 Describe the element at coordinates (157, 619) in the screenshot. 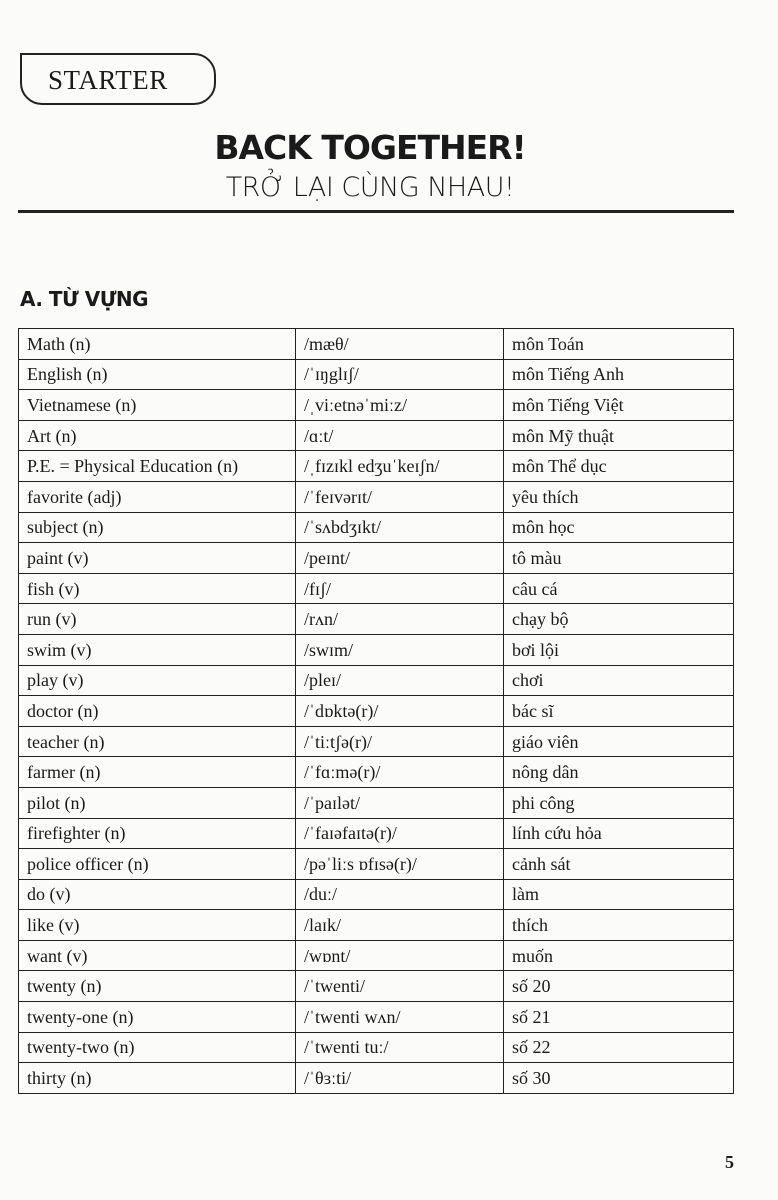

I see `cell-word: run (v)` at that location.